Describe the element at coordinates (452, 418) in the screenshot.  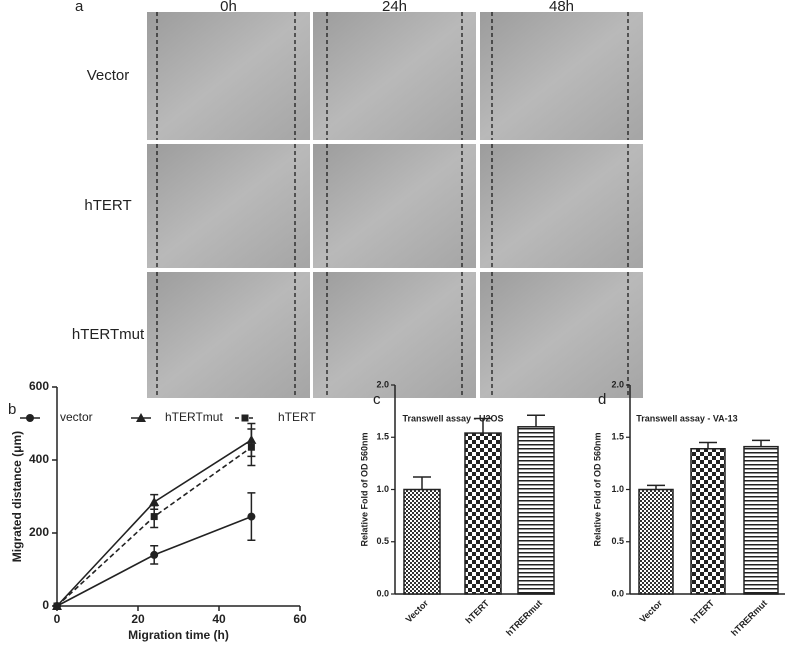
I see `chart-title: Transwell assay - U2OS` at that location.